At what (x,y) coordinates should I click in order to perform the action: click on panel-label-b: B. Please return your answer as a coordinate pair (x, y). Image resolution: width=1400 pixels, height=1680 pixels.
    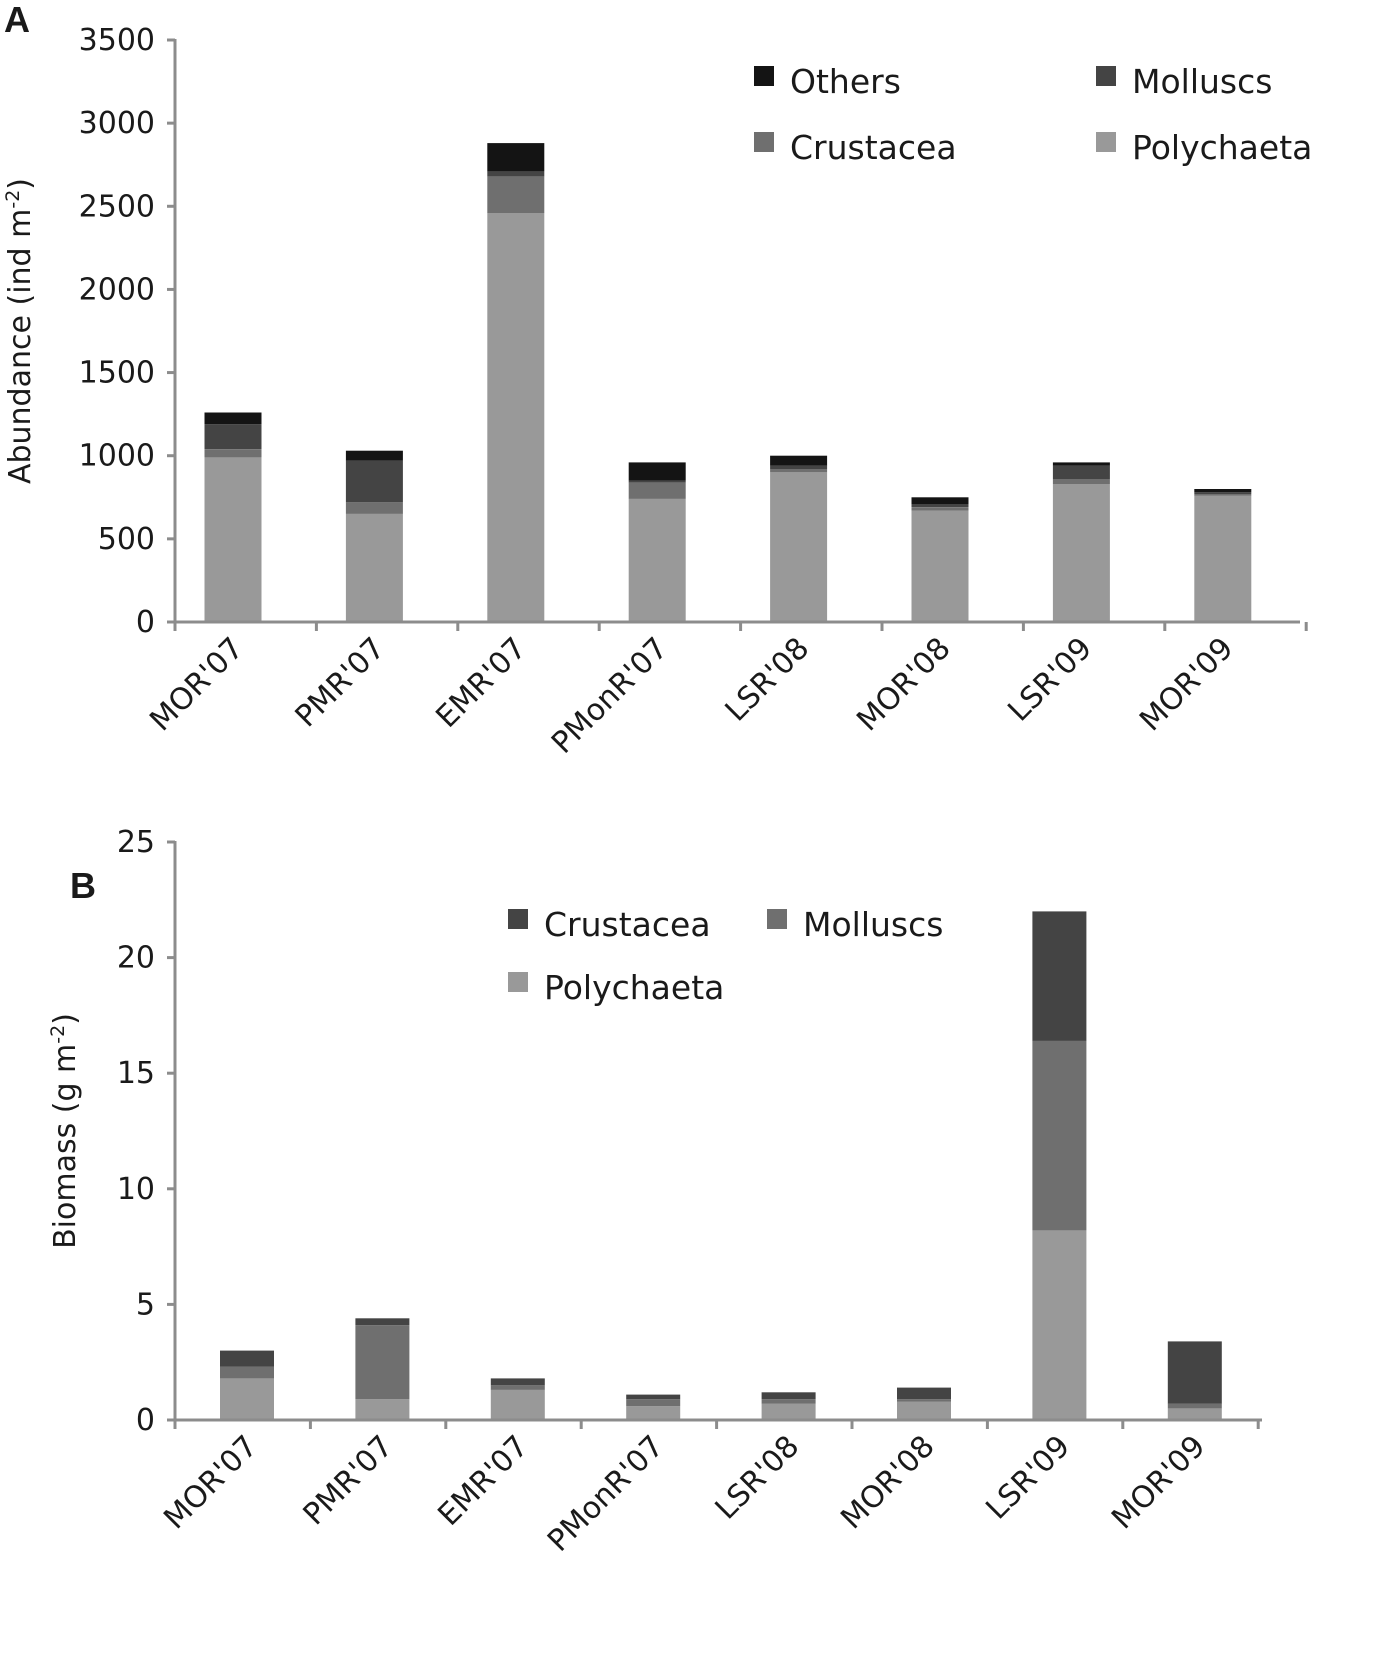
    Looking at the image, I should click on (83, 885).